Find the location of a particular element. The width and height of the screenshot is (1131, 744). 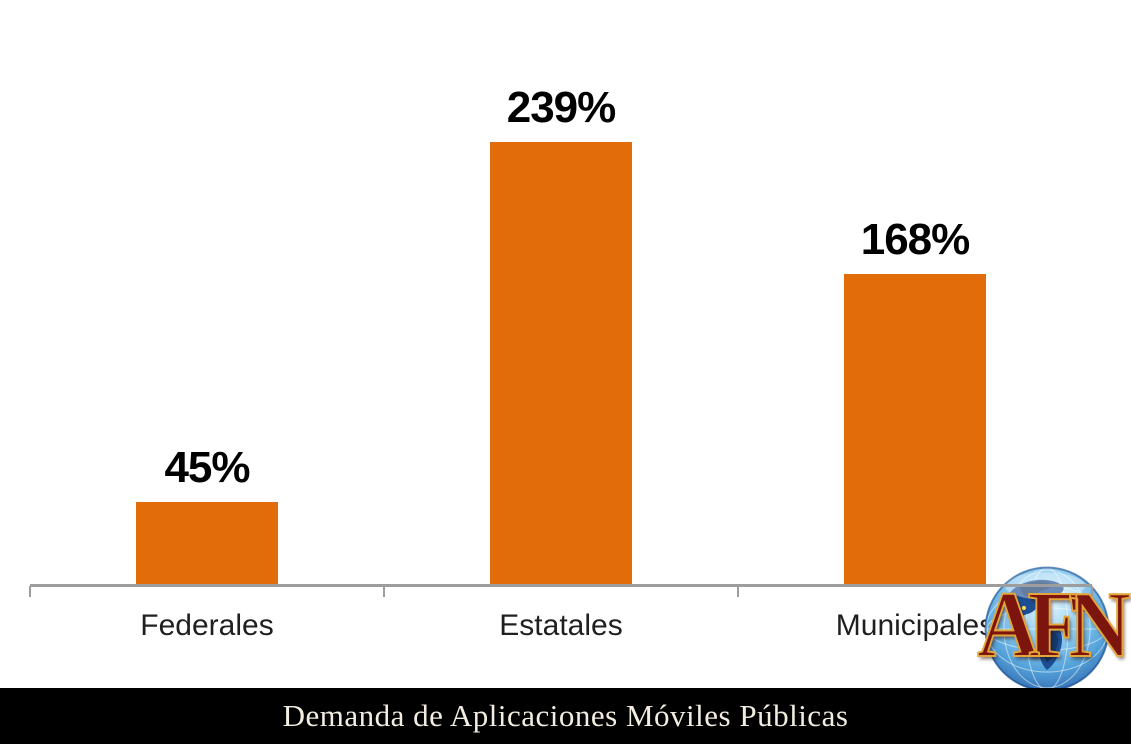

footer-title-bar: Demanda de Aplicaciones Móviles Públicas is located at coordinates (565, 716).